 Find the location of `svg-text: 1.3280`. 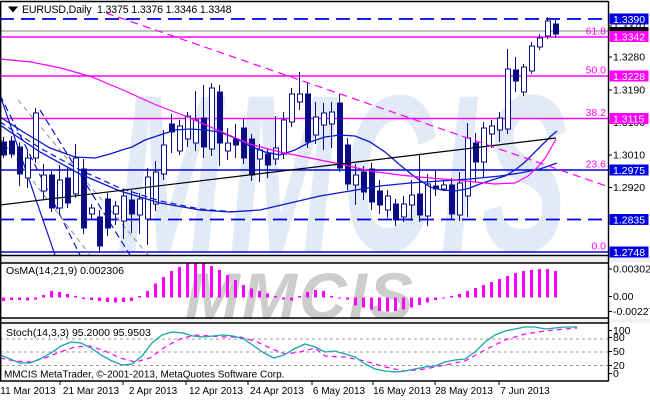

svg-text: 1.3280 is located at coordinates (629, 58).